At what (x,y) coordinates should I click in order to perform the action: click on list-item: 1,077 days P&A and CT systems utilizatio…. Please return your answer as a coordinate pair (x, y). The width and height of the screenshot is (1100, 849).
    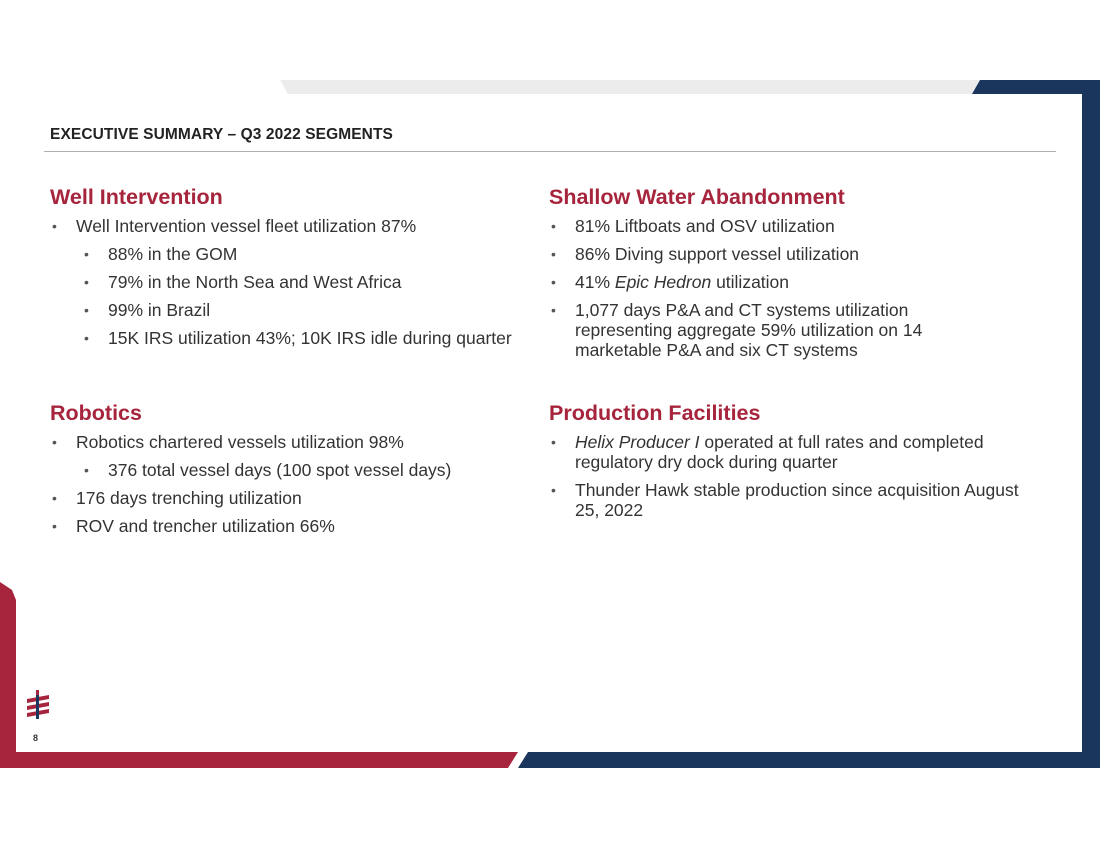
    Looking at the image, I should click on (779, 330).